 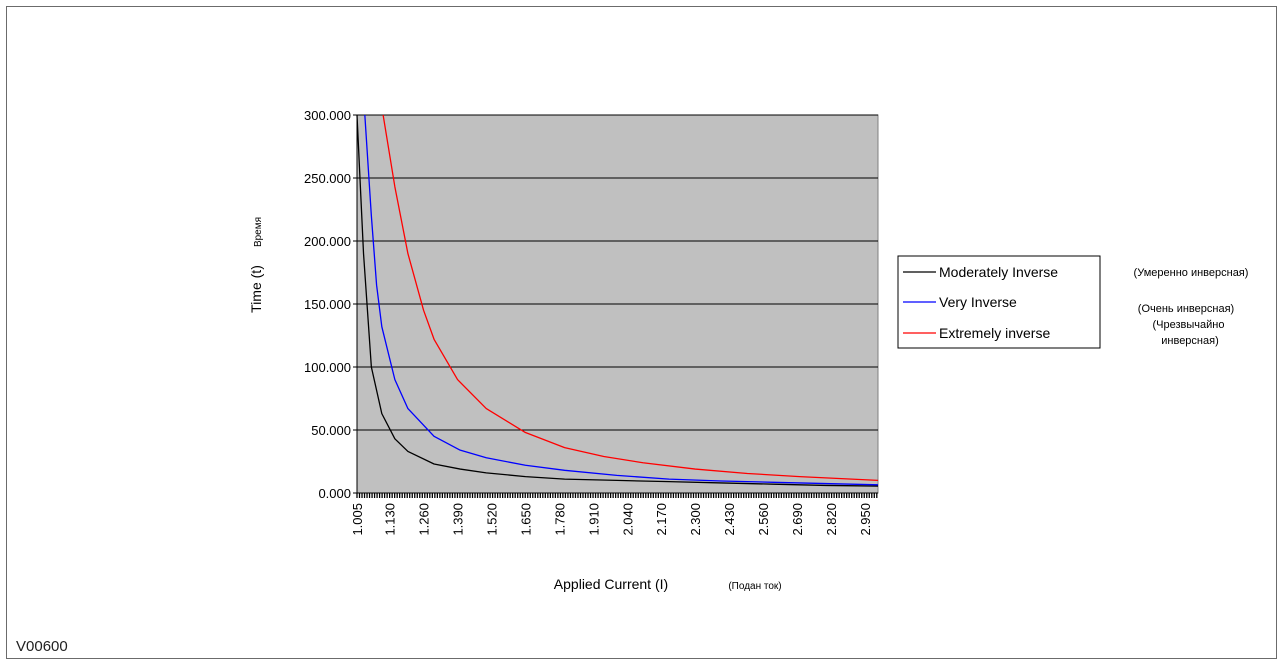 What do you see at coordinates (258, 232) in the screenshot?
I see `y-axis-title-note: Время` at bounding box center [258, 232].